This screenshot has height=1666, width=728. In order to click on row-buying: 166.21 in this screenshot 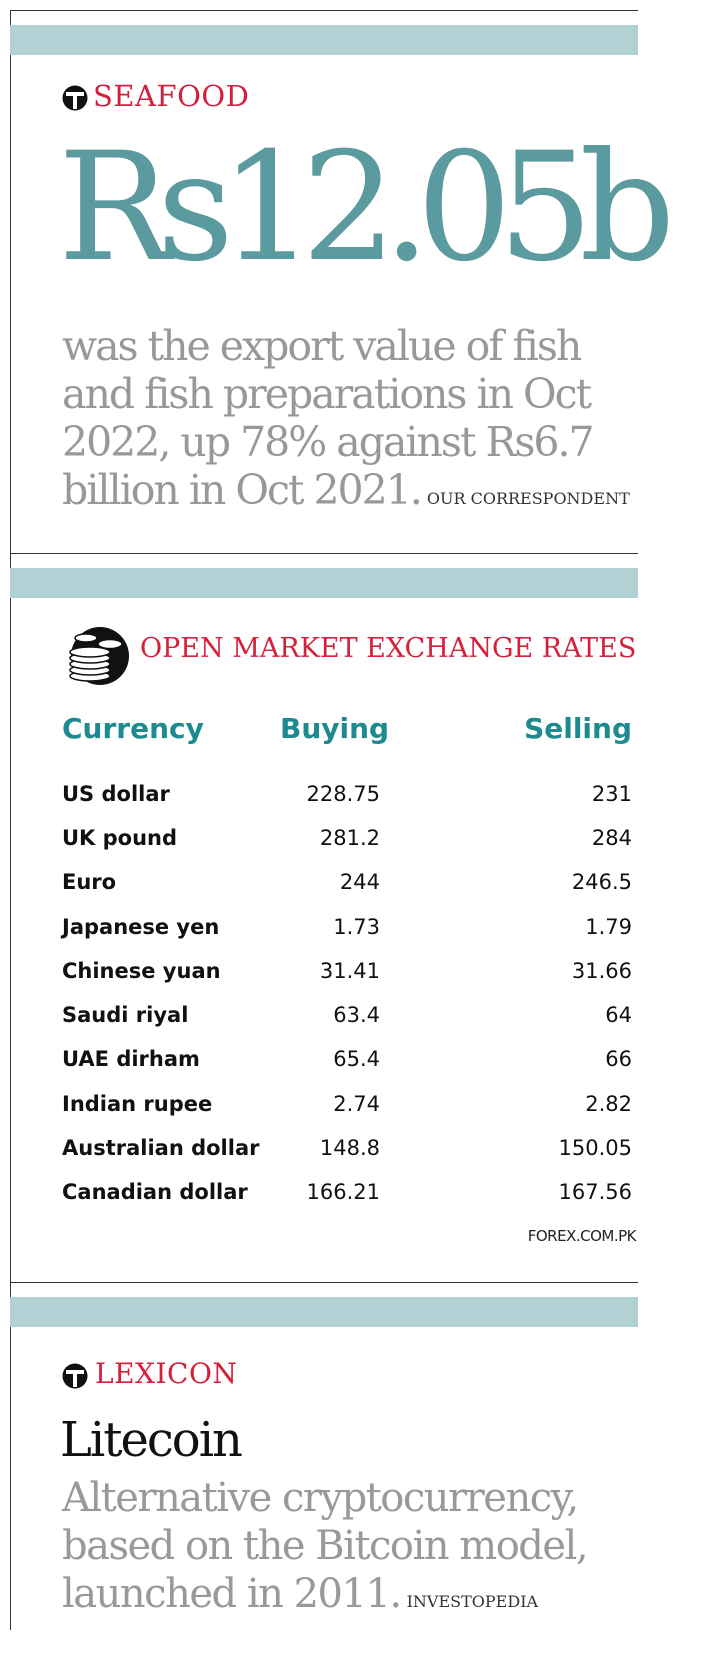, I will do `click(343, 1192)`.